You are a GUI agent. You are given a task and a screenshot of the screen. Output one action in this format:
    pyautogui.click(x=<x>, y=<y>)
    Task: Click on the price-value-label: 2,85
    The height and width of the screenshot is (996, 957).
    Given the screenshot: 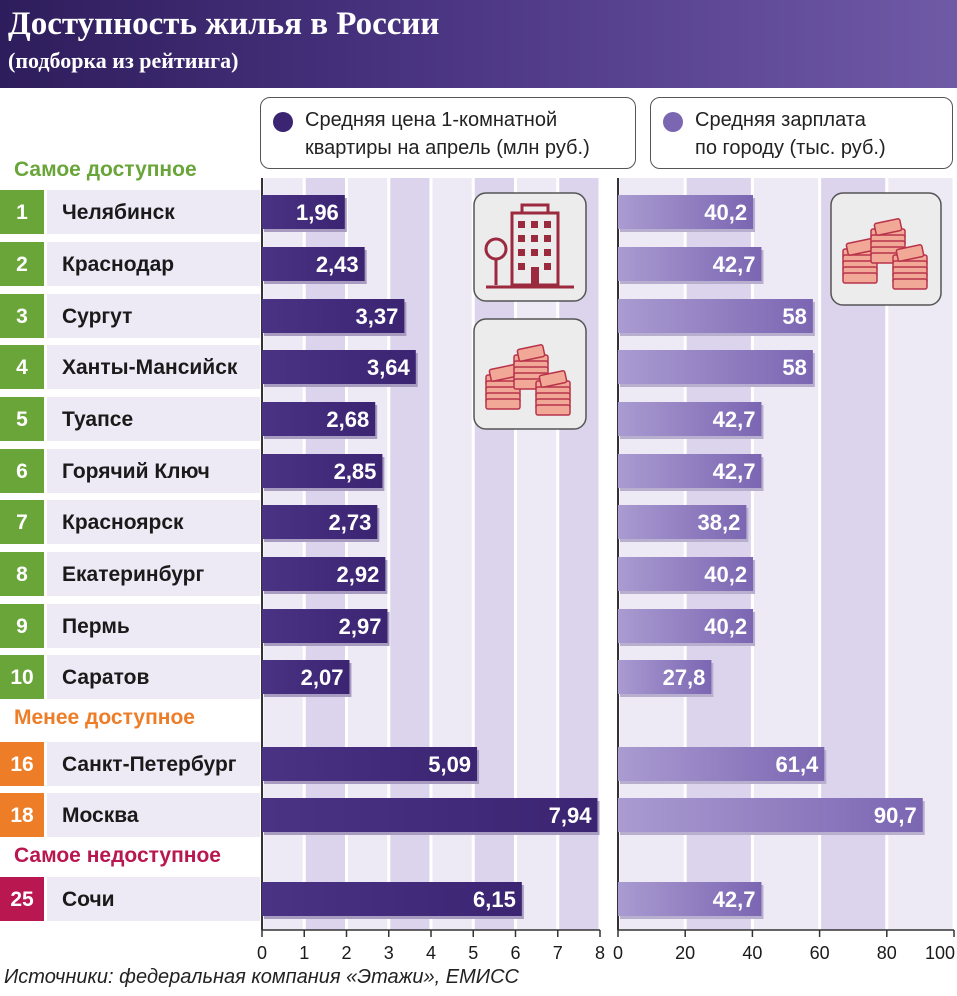 What is the action you would take?
    pyautogui.click(x=355, y=471)
    